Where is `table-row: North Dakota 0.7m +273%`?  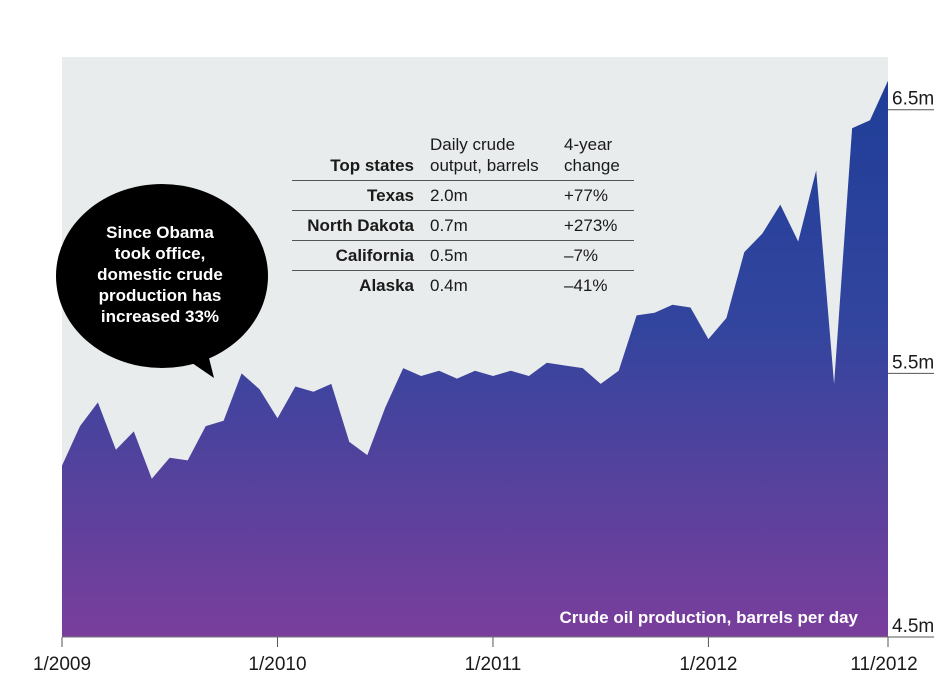
table-row: North Dakota 0.7m +273% is located at coordinates (463, 226).